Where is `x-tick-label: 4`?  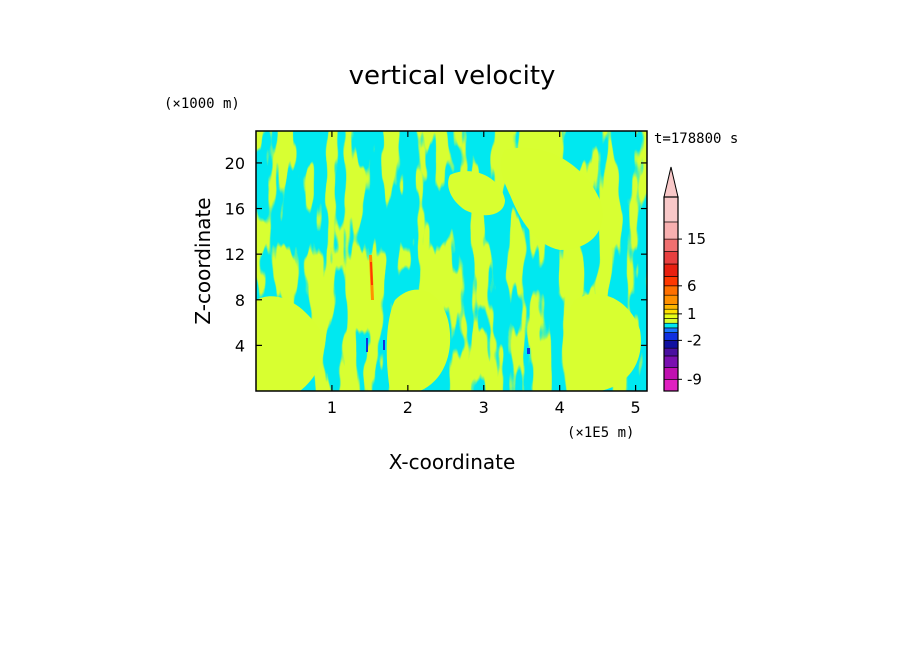 x-tick-label: 4 is located at coordinates (560, 407).